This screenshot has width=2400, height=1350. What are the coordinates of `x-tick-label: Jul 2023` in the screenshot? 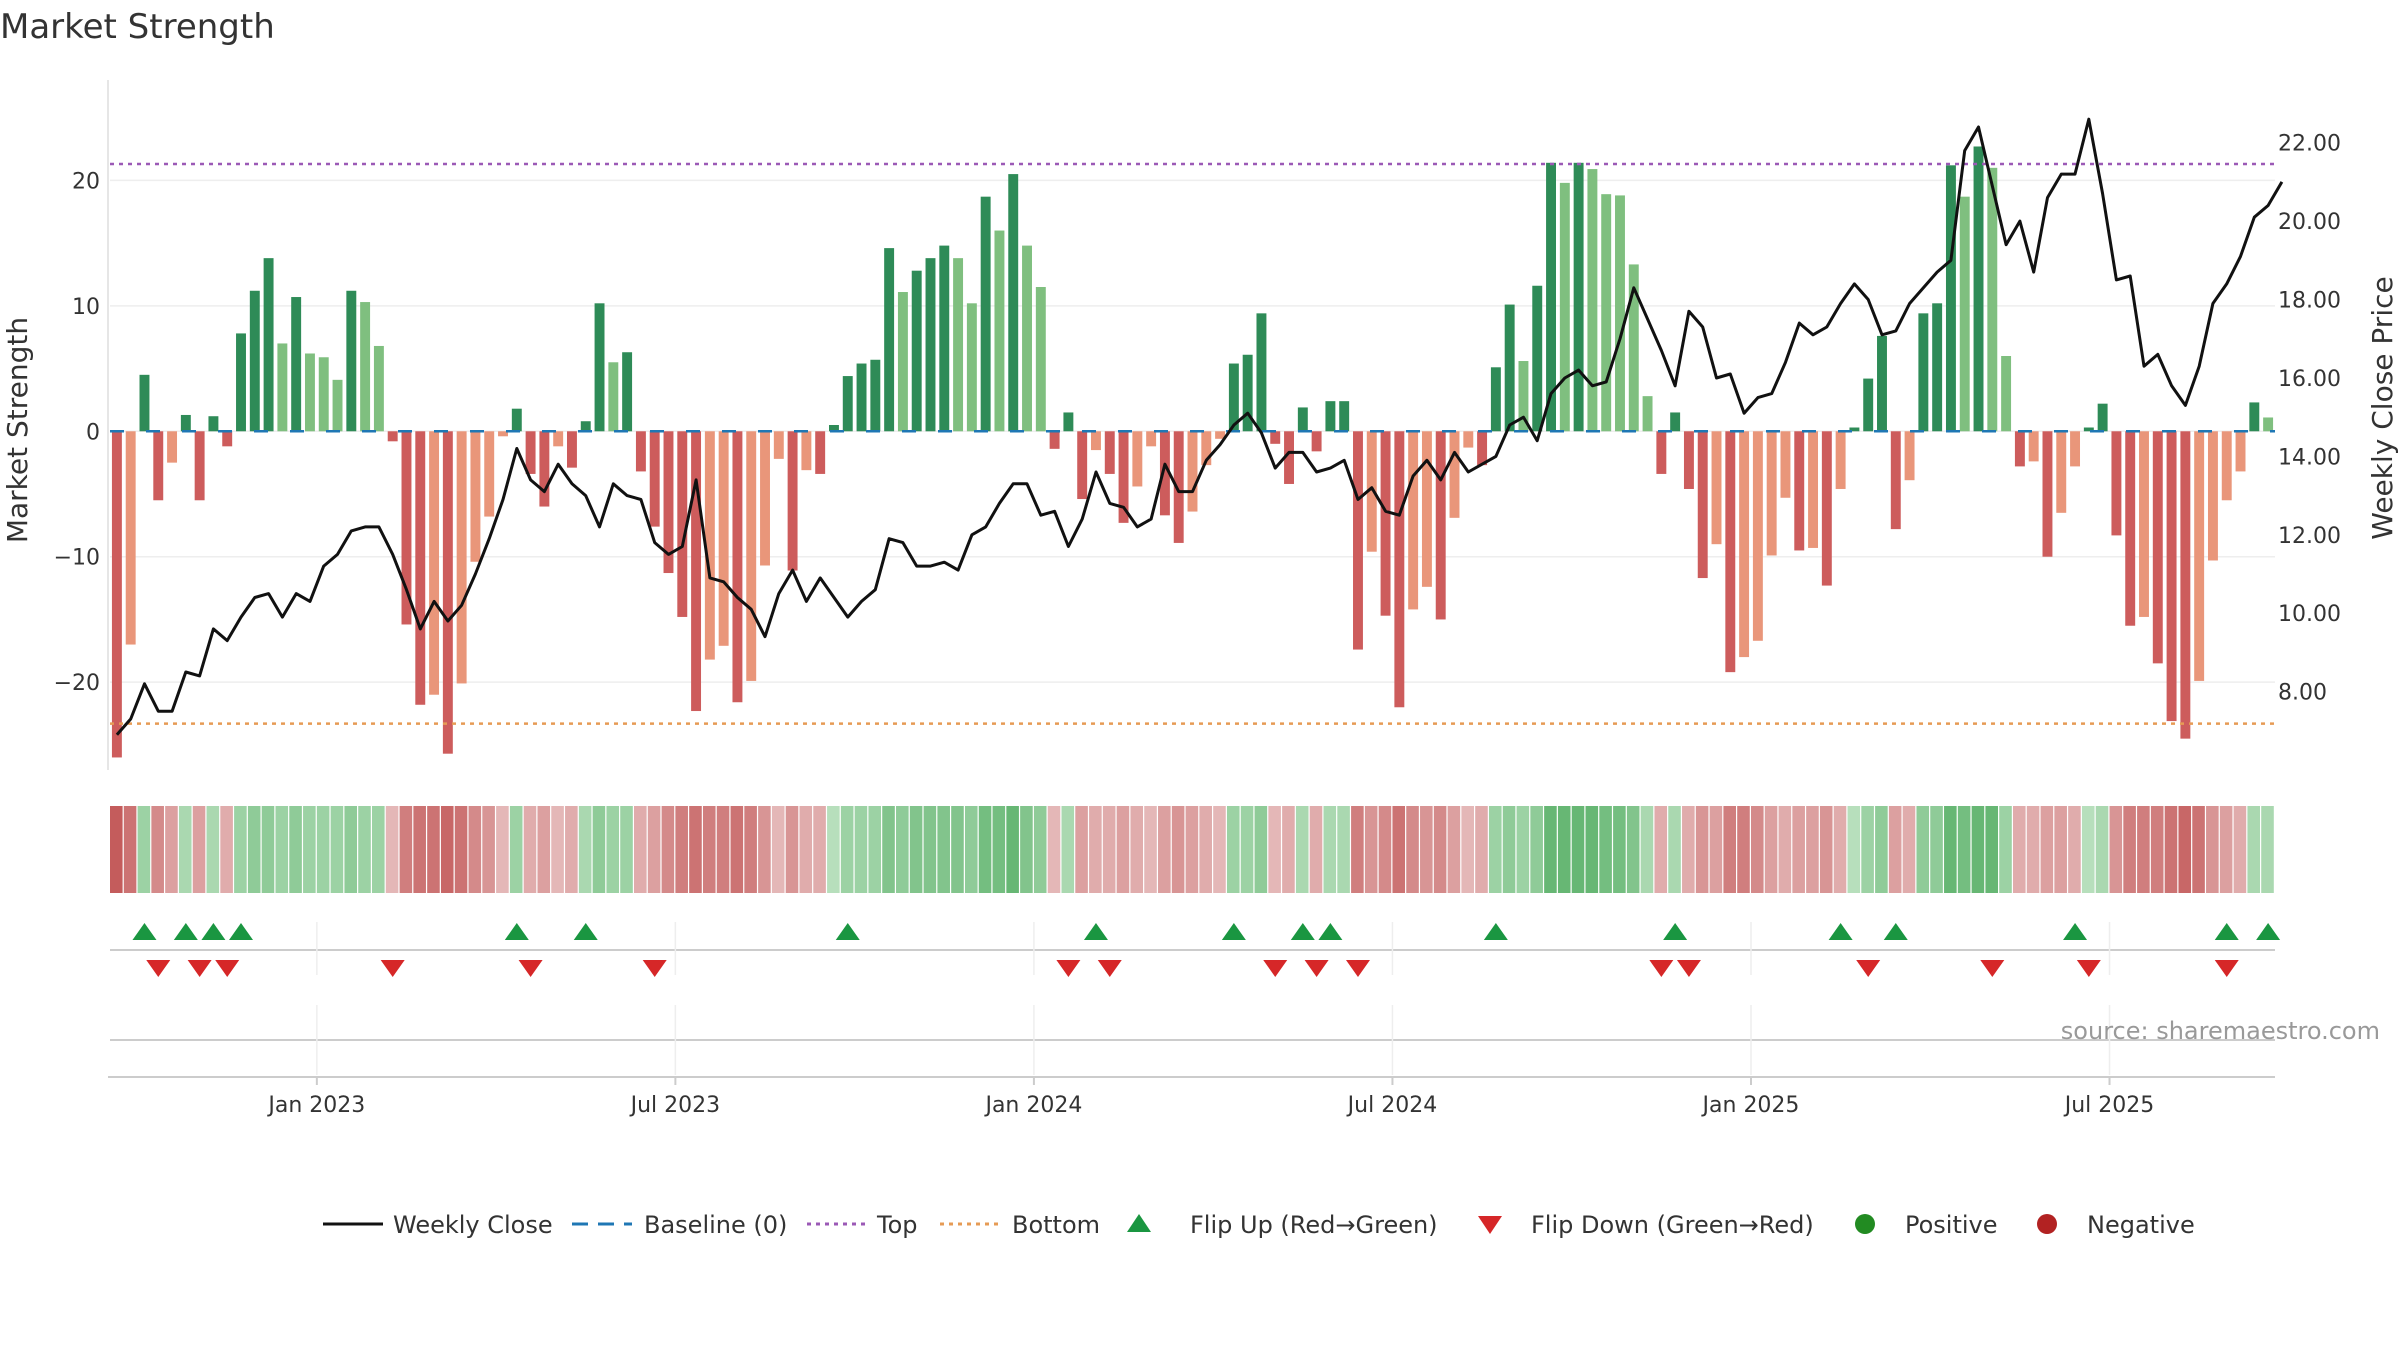 It's located at (675, 1105).